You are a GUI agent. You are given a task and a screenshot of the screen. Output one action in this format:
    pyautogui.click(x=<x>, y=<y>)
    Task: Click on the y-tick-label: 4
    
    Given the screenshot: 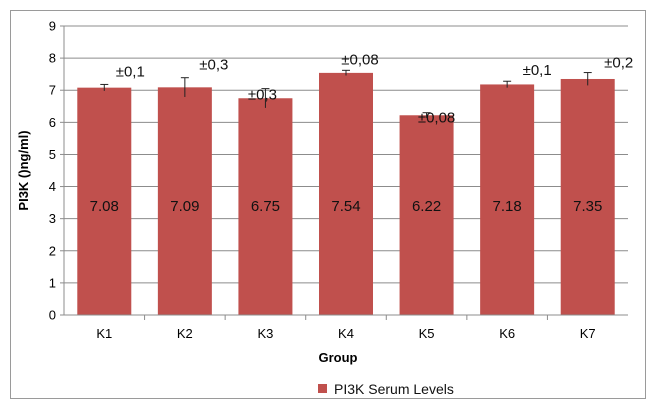 What is the action you would take?
    pyautogui.click(x=52, y=186)
    